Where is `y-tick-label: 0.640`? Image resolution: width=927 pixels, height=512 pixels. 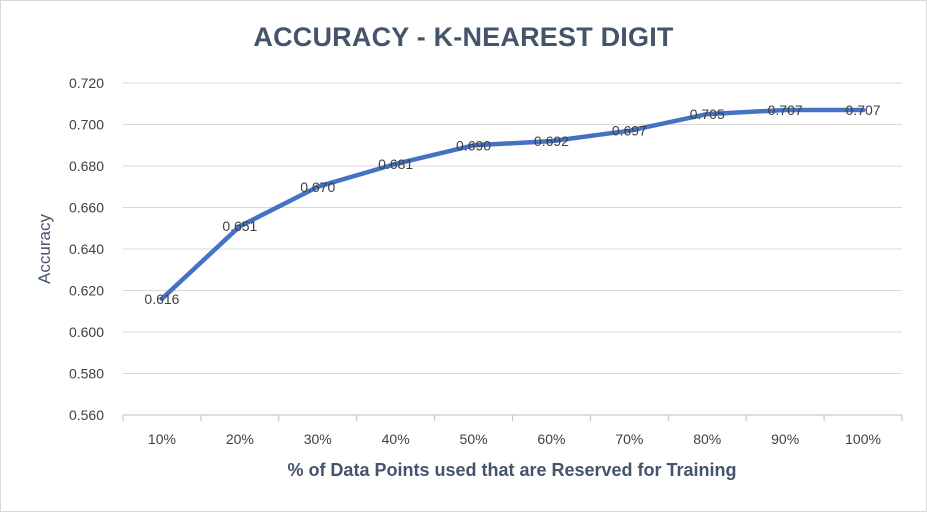 y-tick-label: 0.640 is located at coordinates (86, 249).